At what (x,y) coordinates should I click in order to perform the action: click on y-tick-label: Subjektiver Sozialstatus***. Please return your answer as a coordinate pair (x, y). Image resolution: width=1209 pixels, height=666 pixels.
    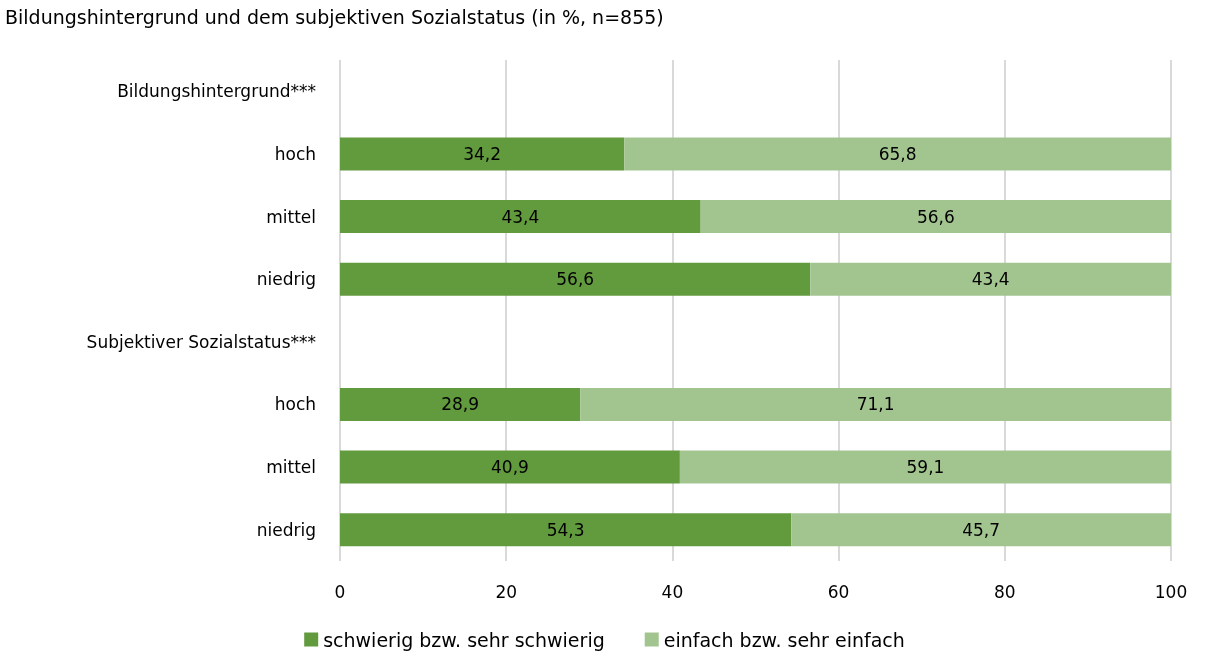
    Looking at the image, I should click on (201, 341).